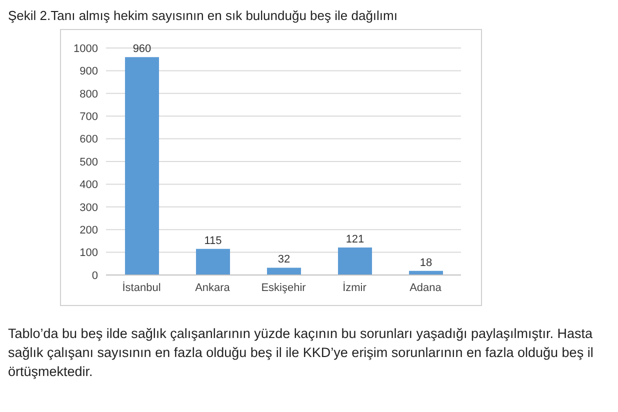 The width and height of the screenshot is (618, 412). I want to click on y-tick-label: 1000, so click(86, 48).